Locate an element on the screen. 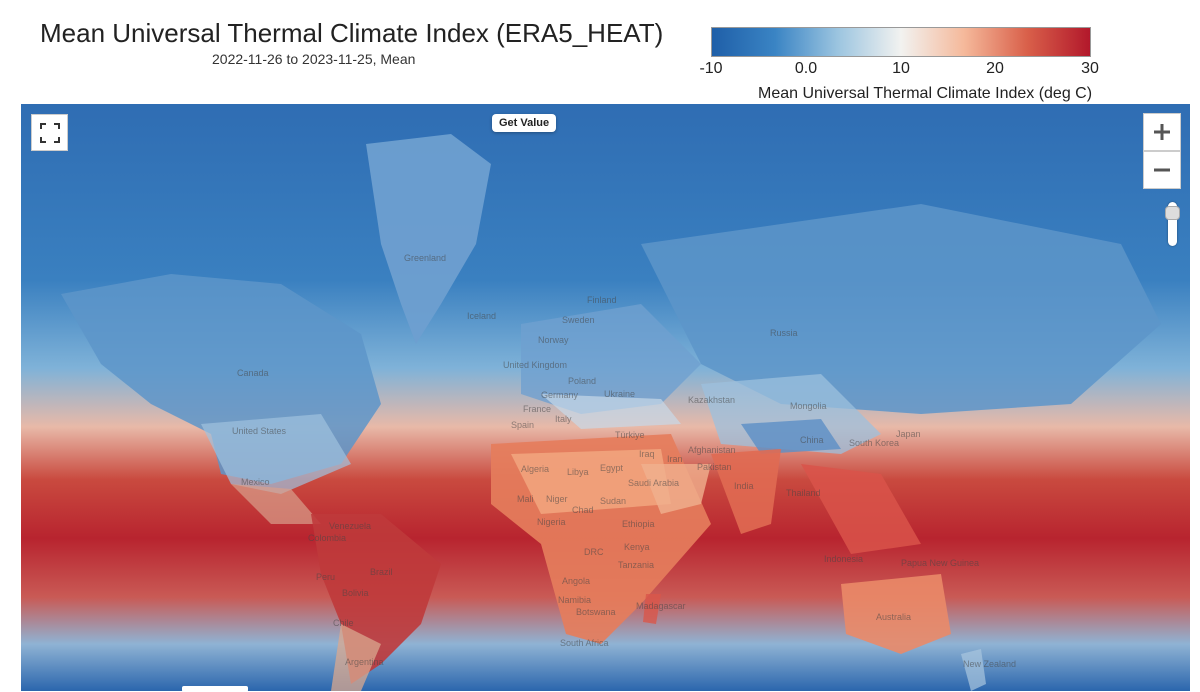  map-label: Mexico is located at coordinates (255, 482).